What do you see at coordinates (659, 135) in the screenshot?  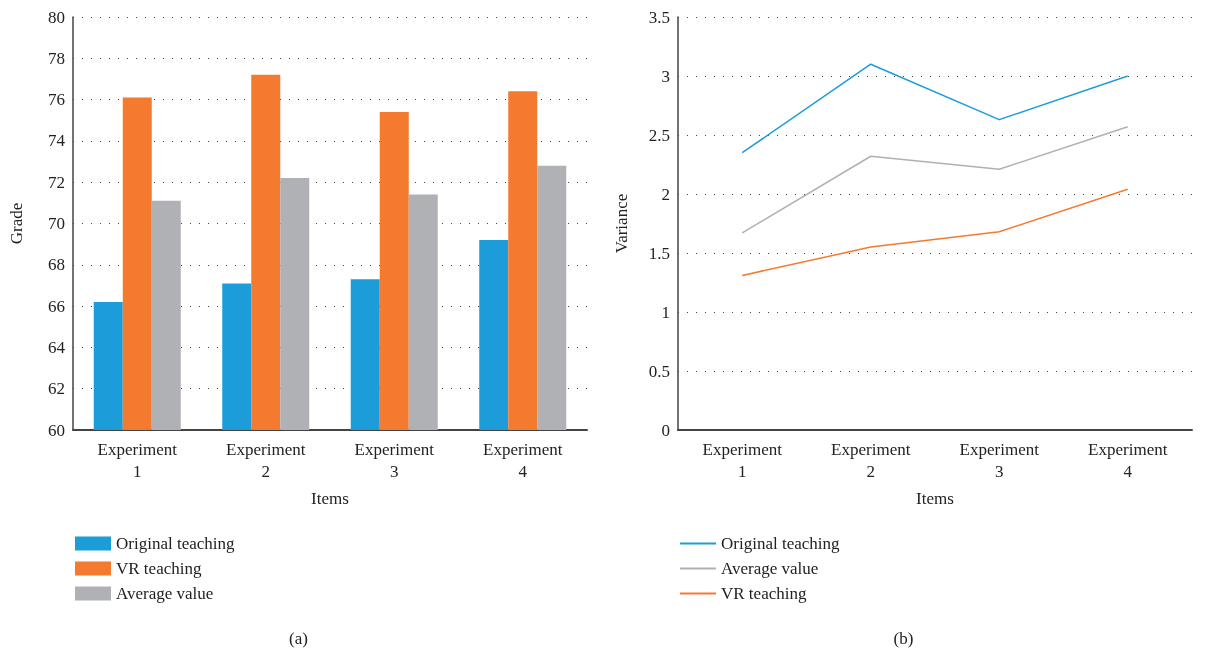 I see `y-tick-label: 2.5` at bounding box center [659, 135].